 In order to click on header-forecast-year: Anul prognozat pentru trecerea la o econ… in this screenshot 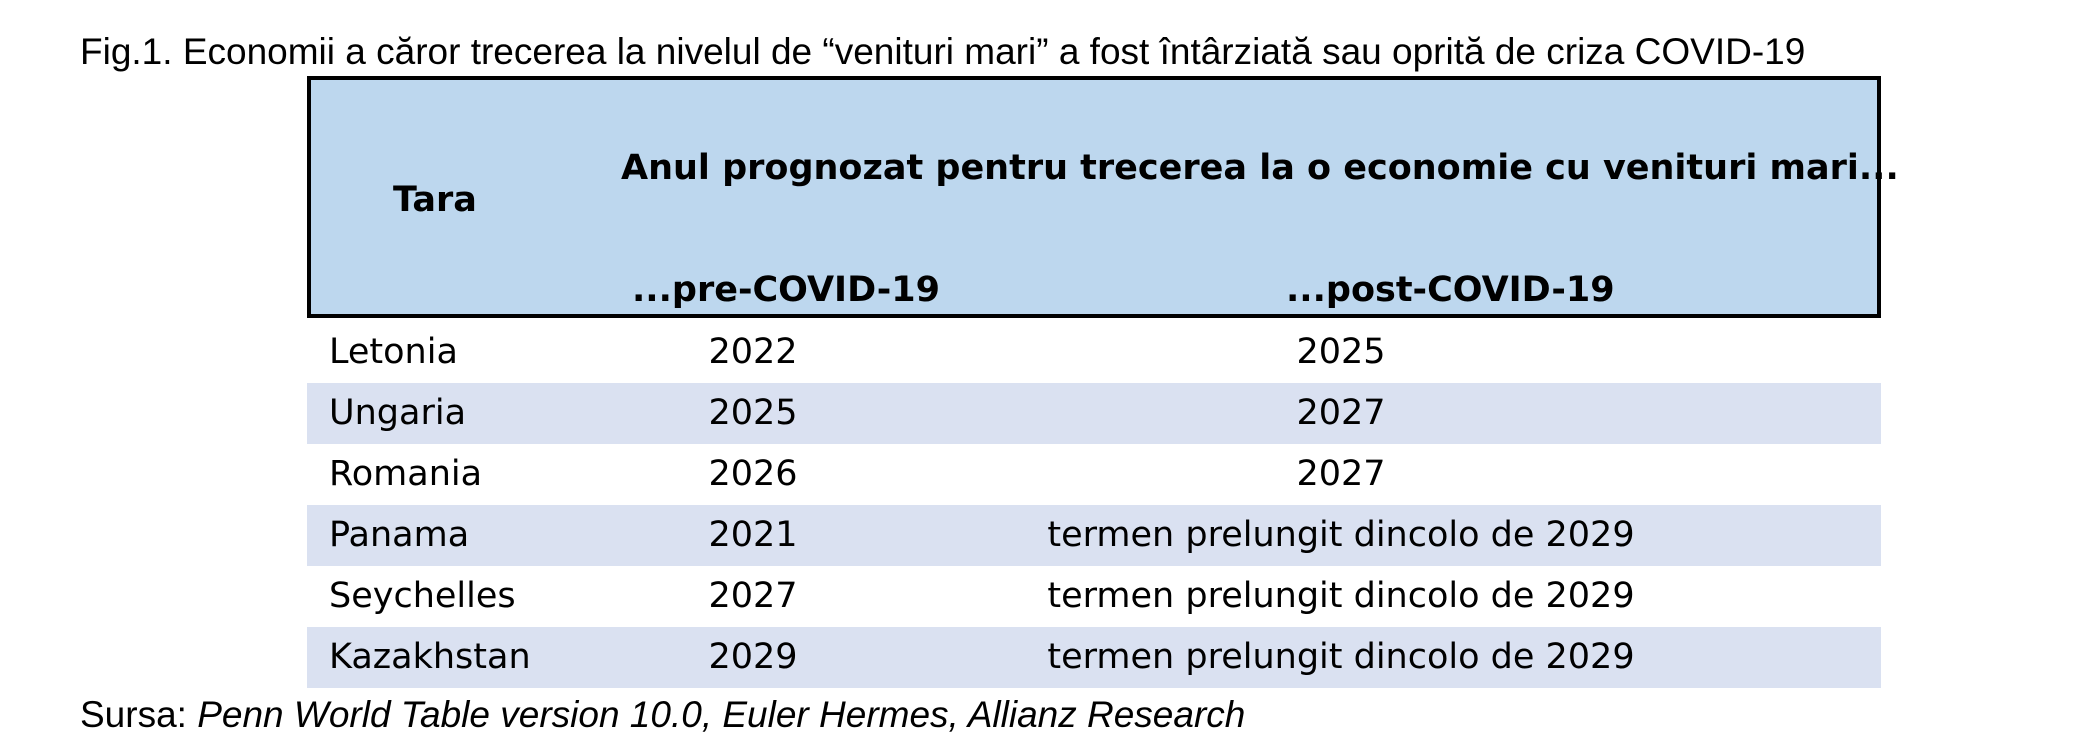, I will do `click(1260, 168)`.